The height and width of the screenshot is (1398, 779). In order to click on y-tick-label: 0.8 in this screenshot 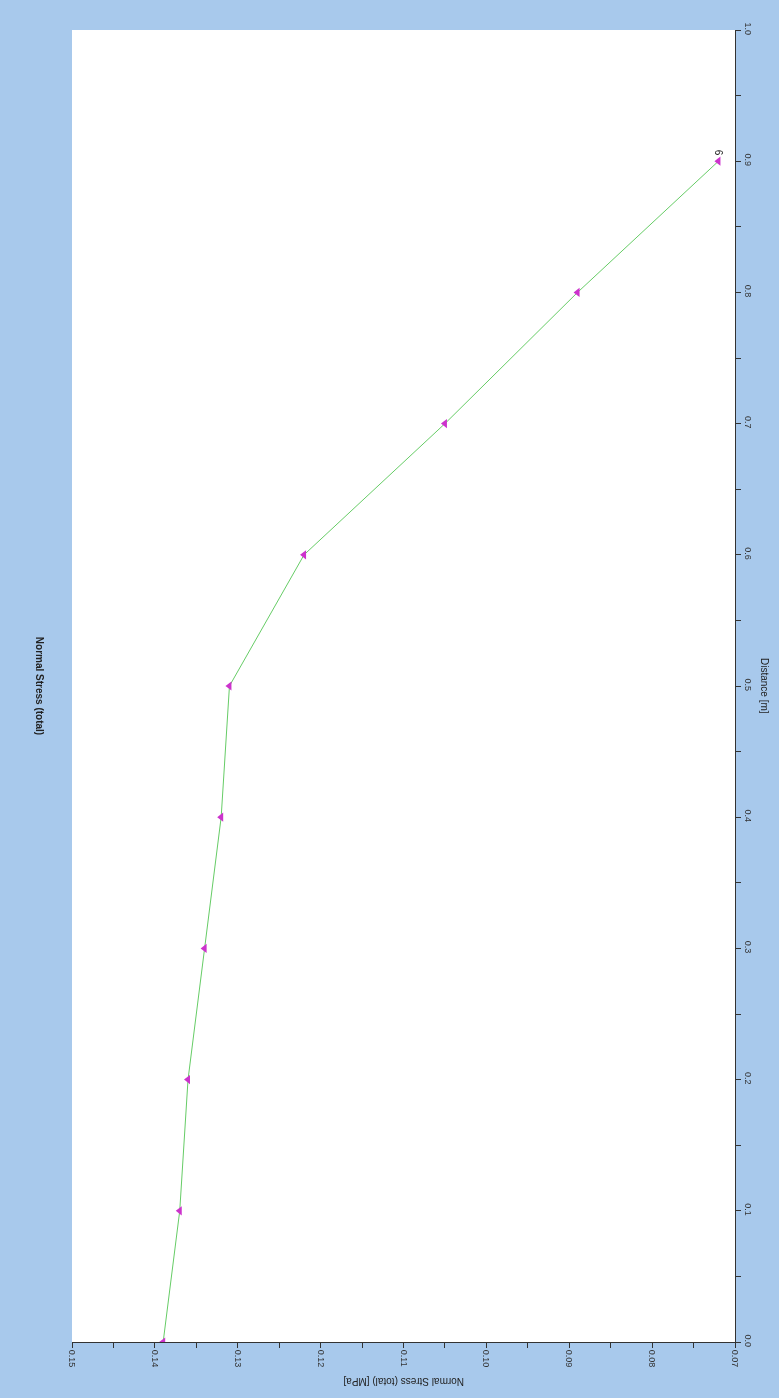, I will do `click(747, 291)`.